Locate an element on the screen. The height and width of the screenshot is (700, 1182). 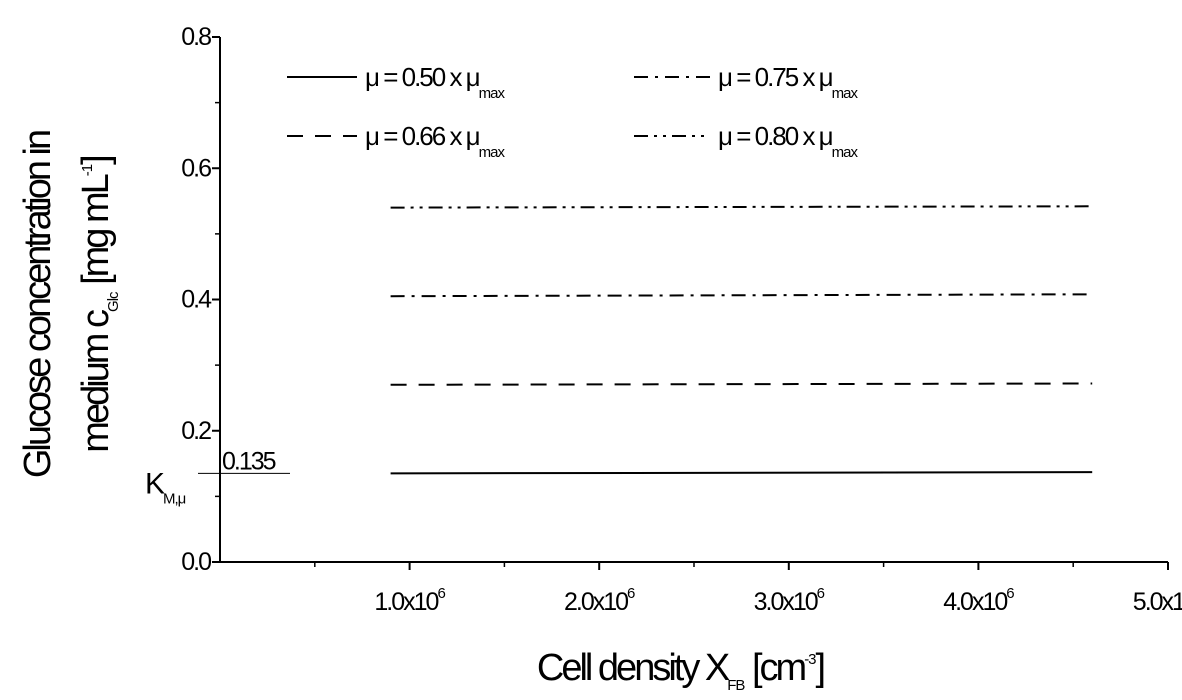
x-tick-label: 2.0x10⁶ is located at coordinates (599, 600).